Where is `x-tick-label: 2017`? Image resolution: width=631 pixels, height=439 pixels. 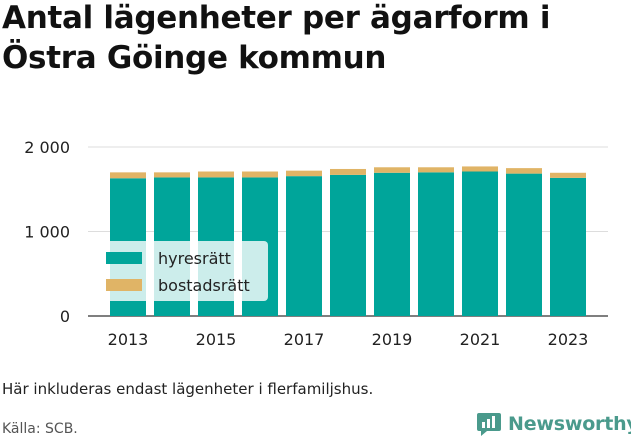 x-tick-label: 2017 is located at coordinates (304, 339).